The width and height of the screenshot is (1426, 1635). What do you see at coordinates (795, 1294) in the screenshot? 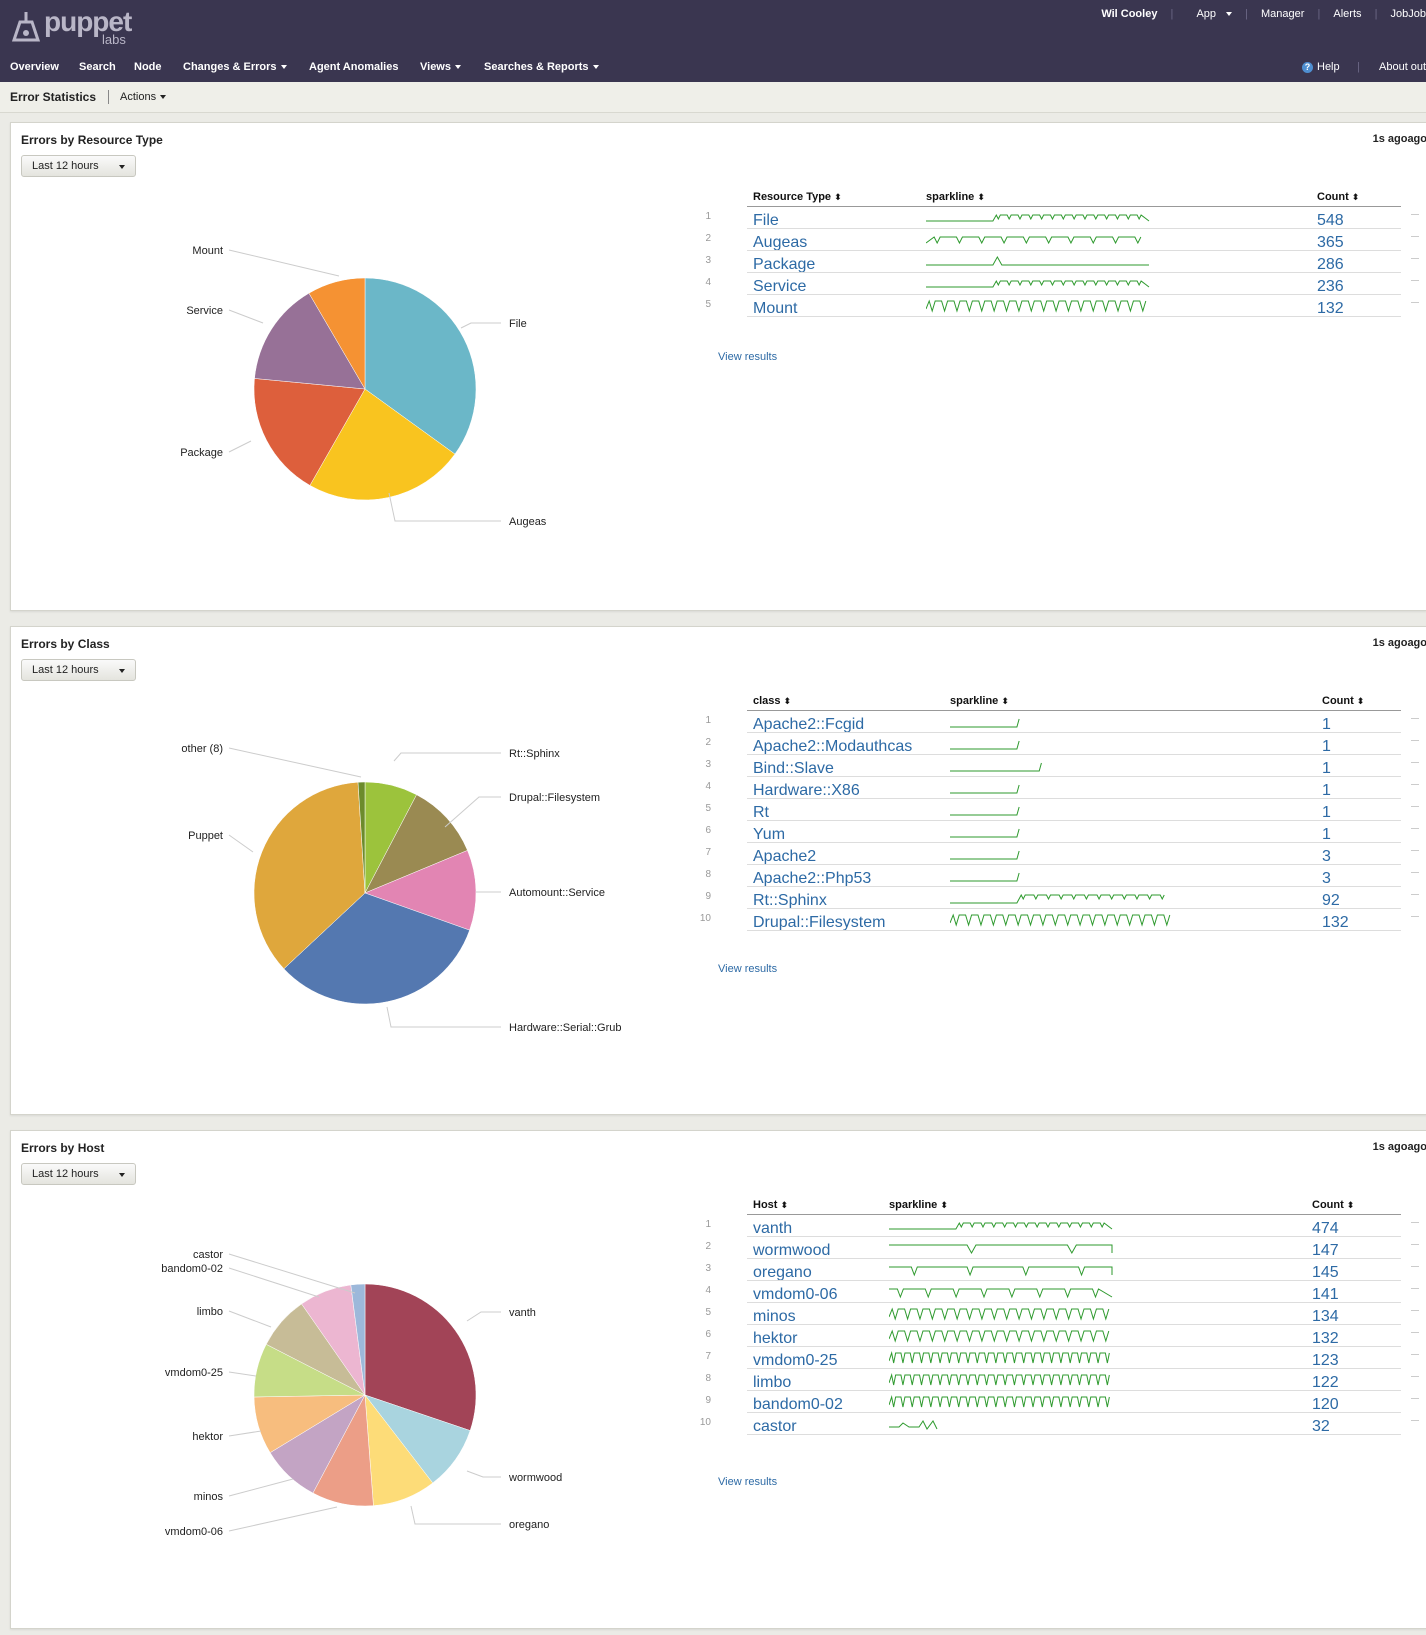
I see `row-name-link: vmdom0-06` at bounding box center [795, 1294].